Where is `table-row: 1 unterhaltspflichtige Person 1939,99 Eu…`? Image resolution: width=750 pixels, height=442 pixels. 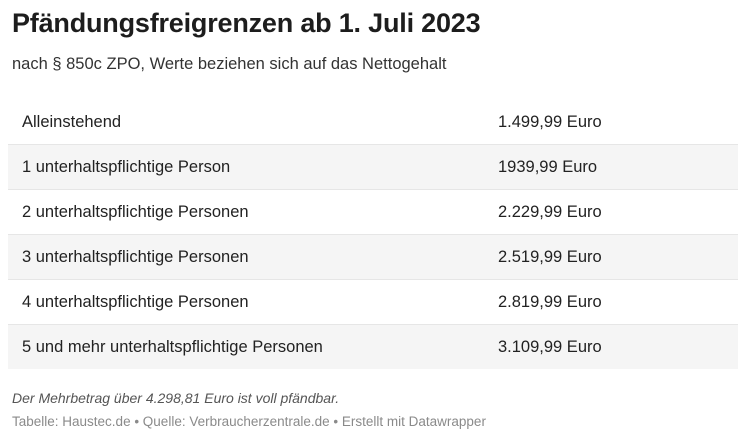 table-row: 1 unterhaltspflichtige Person 1939,99 Eu… is located at coordinates (373, 167).